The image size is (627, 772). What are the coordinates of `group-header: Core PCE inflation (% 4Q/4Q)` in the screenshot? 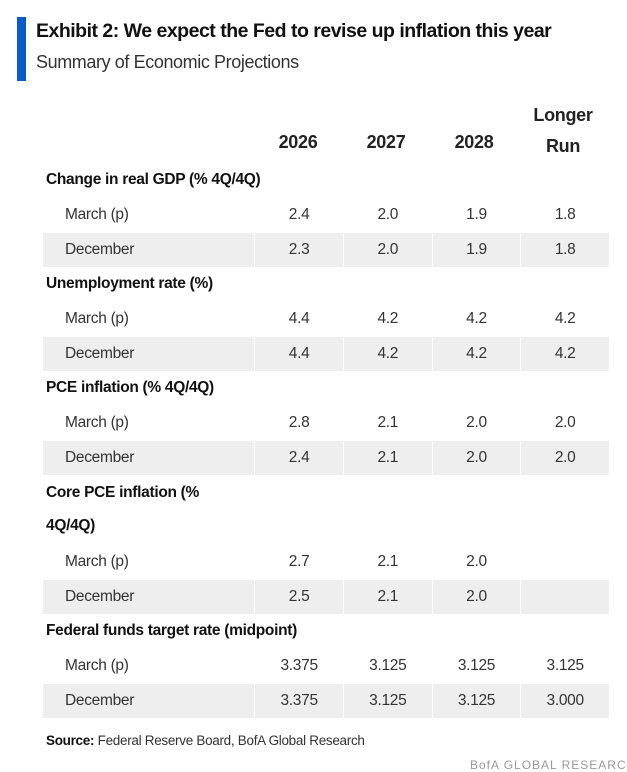 It's located at (123, 509).